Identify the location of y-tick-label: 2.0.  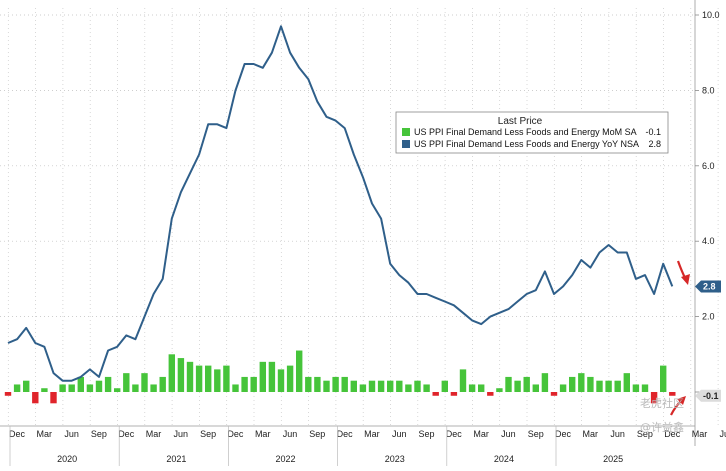
(708, 317).